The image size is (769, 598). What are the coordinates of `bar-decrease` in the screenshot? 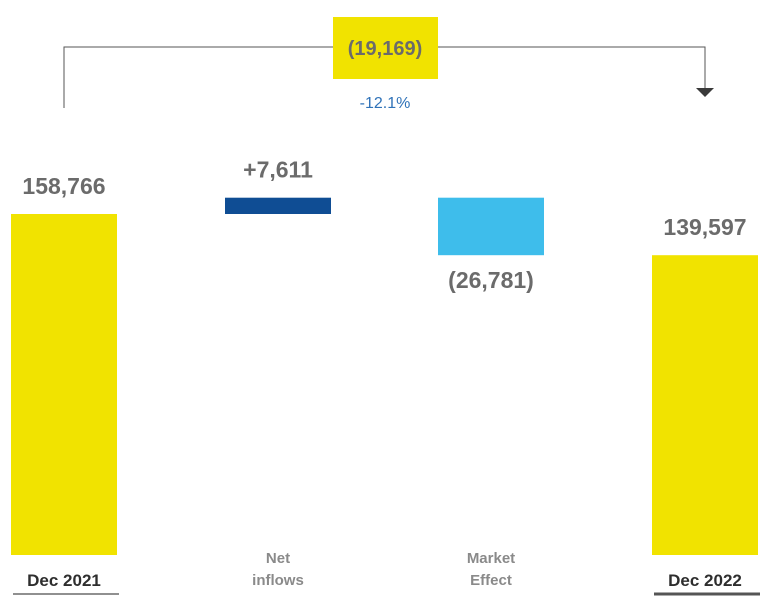 It's located at (491, 226).